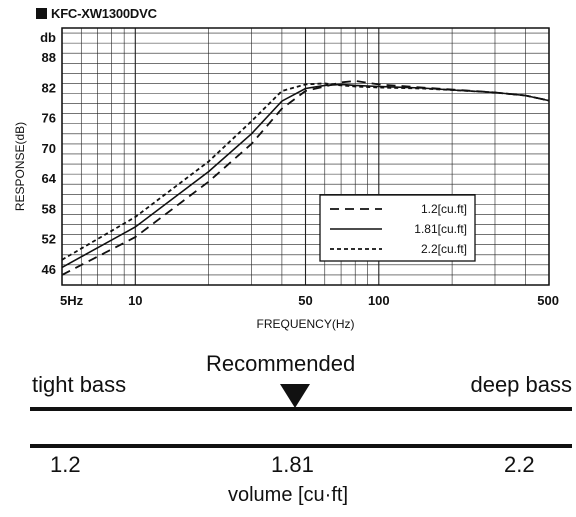  Describe the element at coordinates (41, 13) in the screenshot. I see `title-square-icon` at that location.